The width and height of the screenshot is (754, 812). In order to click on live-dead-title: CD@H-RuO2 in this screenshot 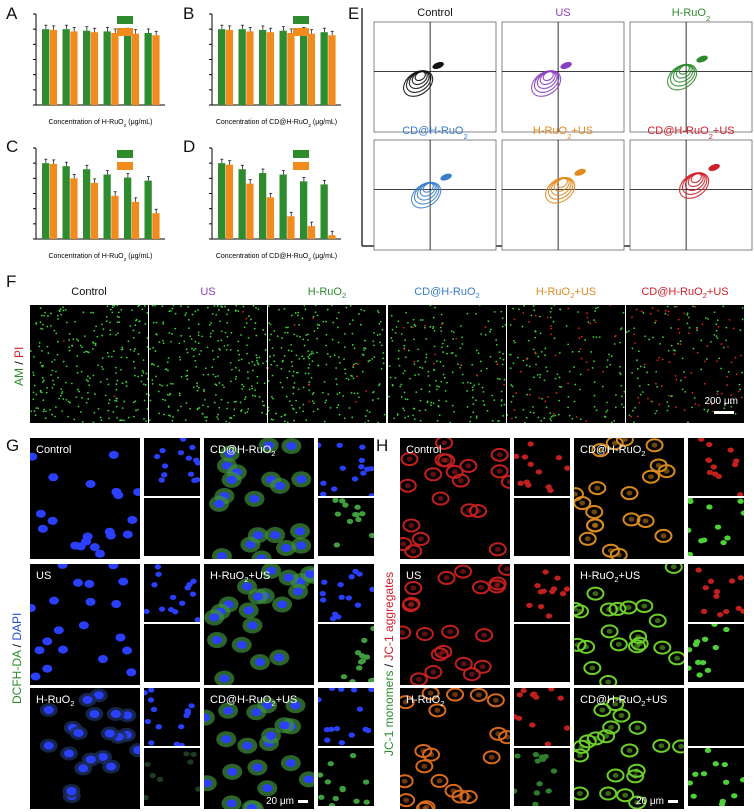, I will do `click(447, 293)`.